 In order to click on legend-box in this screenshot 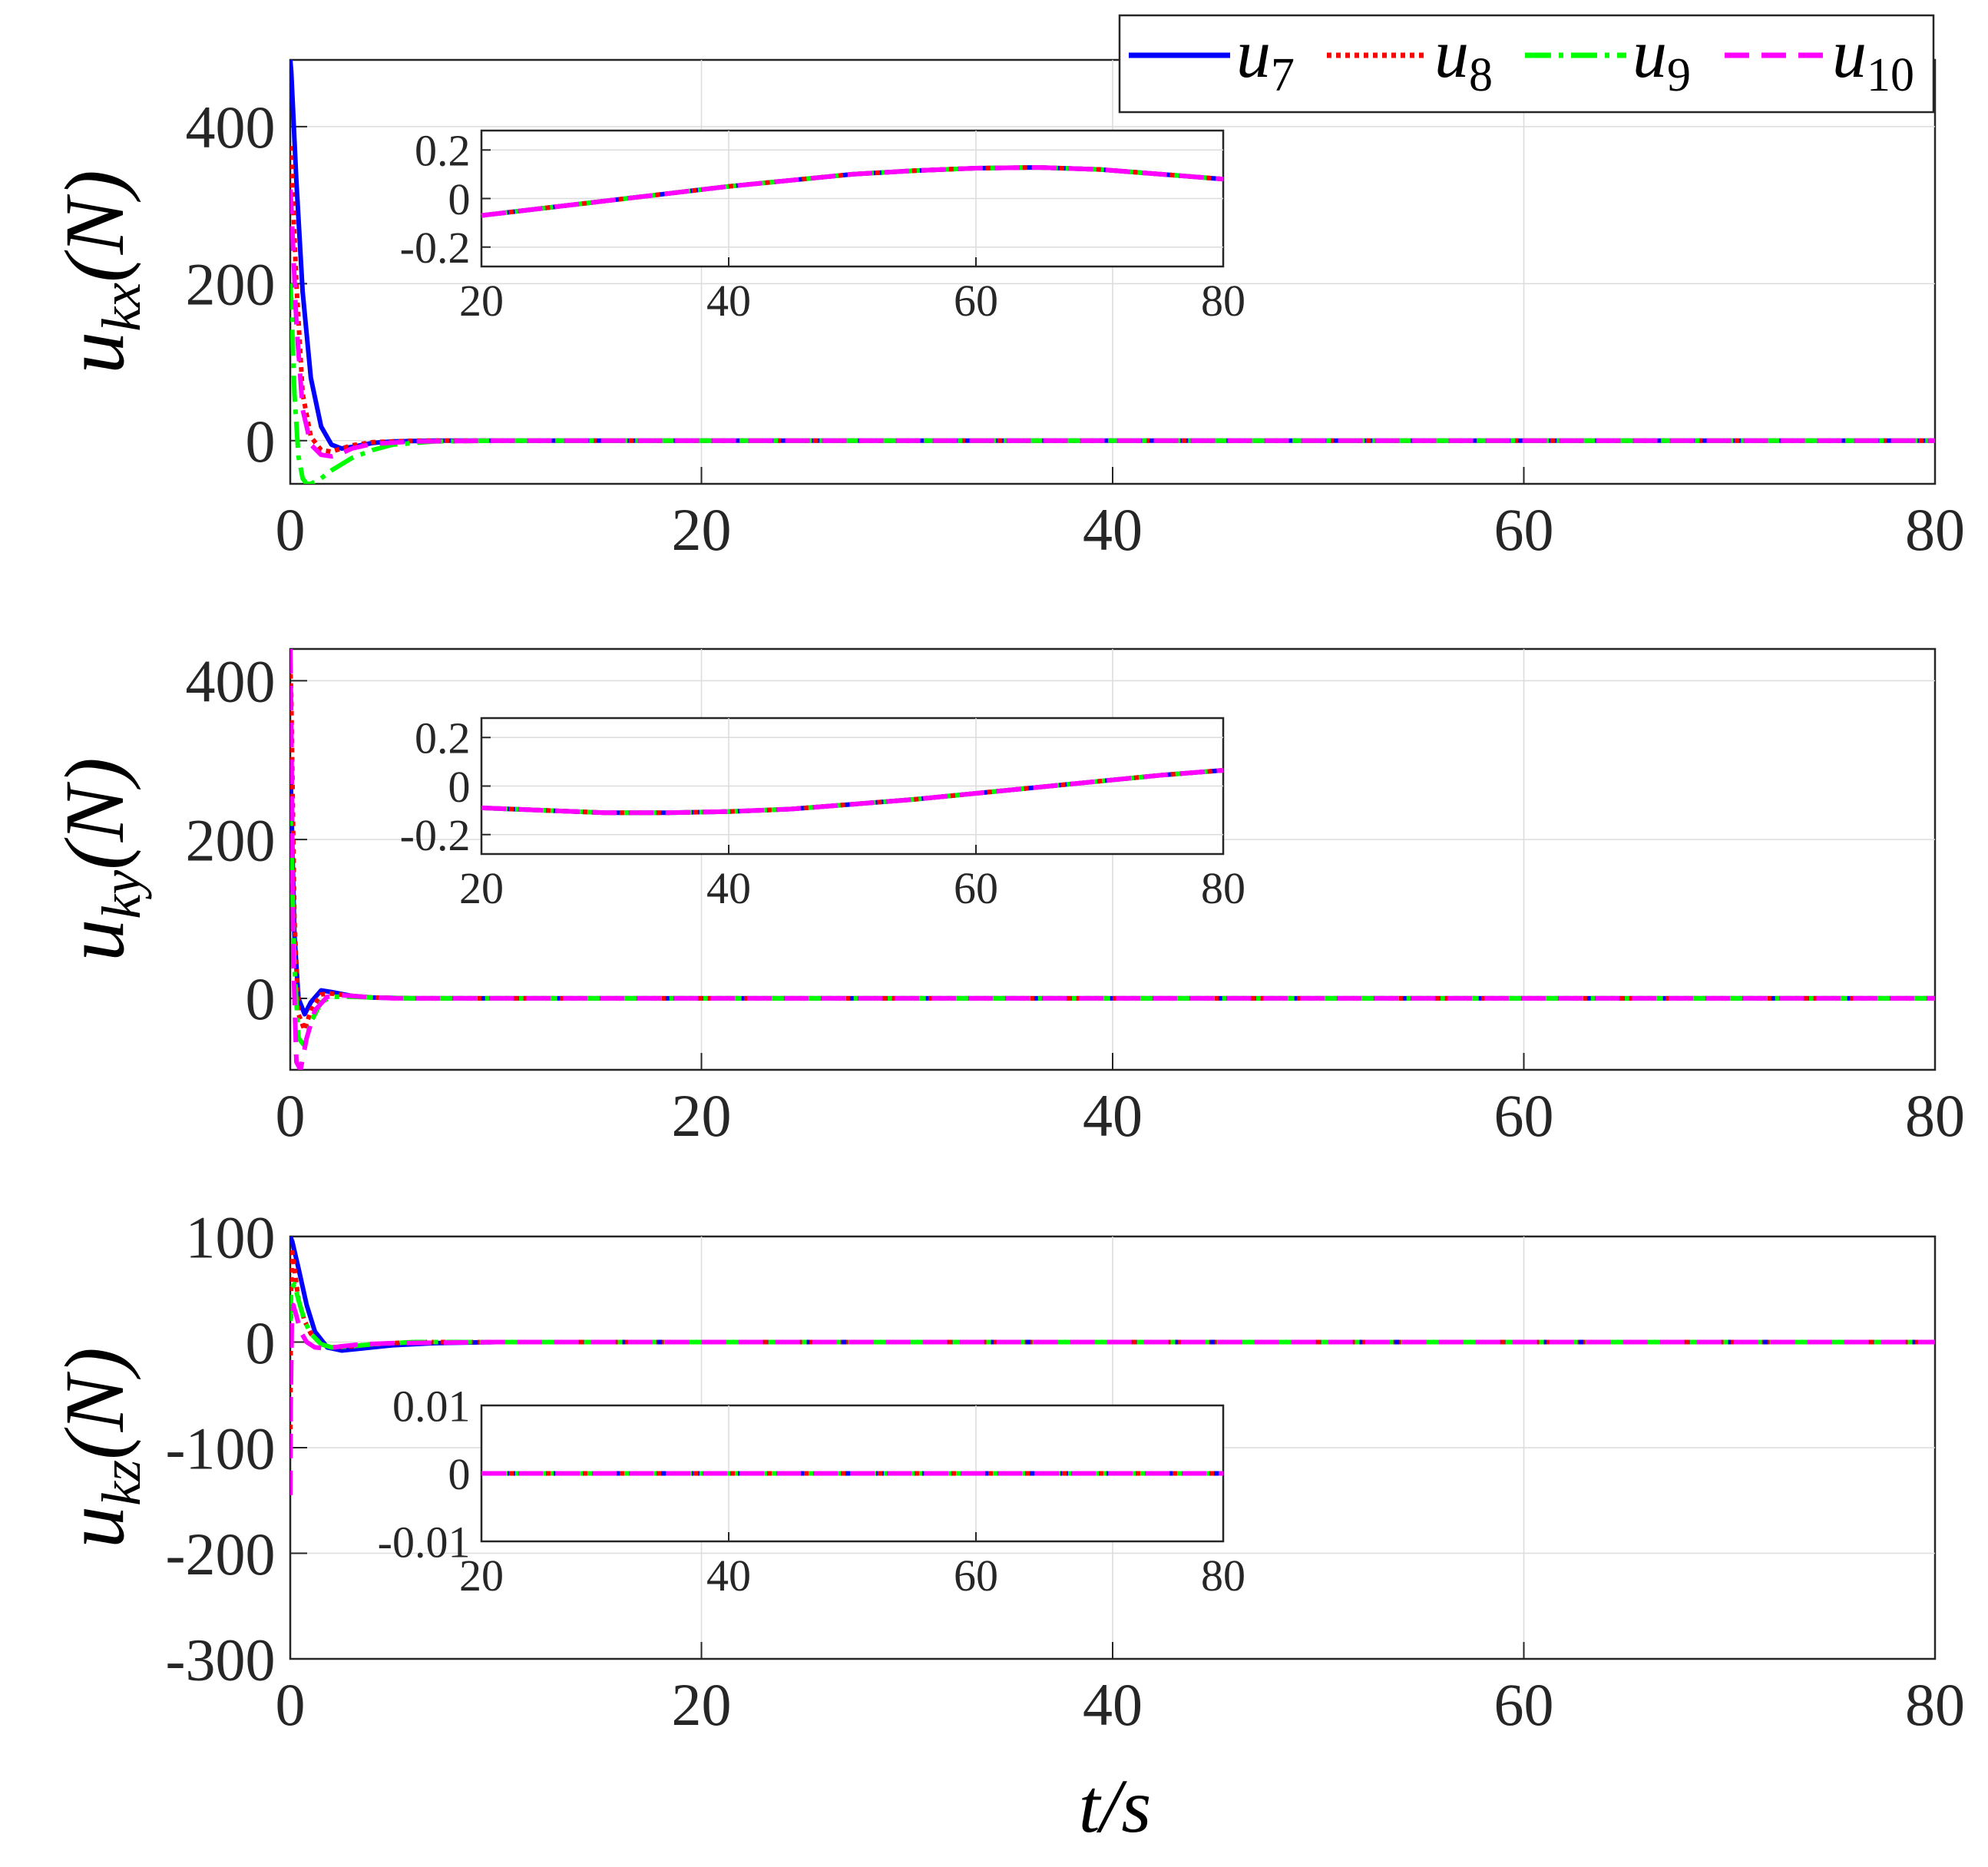, I will do `click(1526, 64)`.